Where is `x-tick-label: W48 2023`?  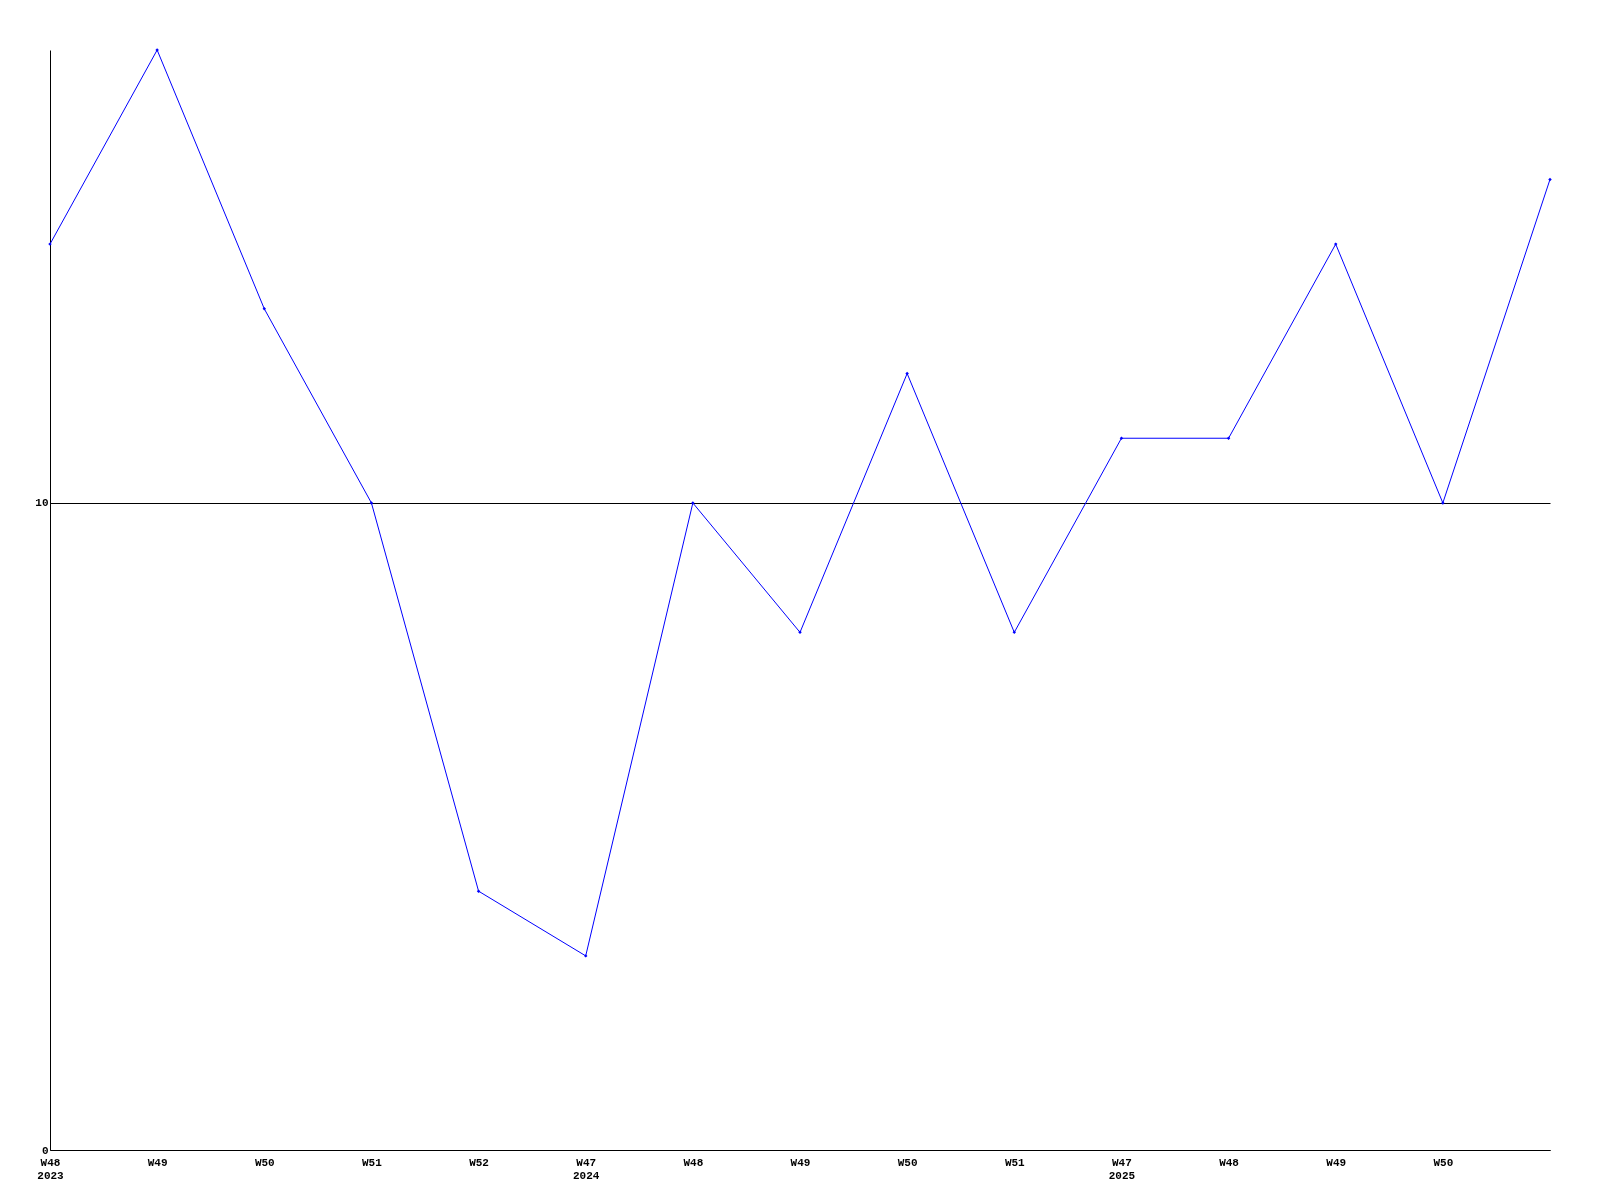
x-tick-label: W48 2023 is located at coordinates (51, 1169).